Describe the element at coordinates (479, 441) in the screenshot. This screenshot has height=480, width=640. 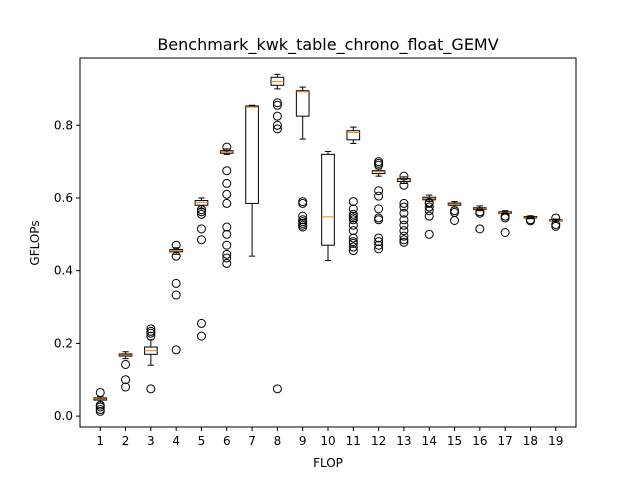
I see `x-tick-label: 16` at that location.